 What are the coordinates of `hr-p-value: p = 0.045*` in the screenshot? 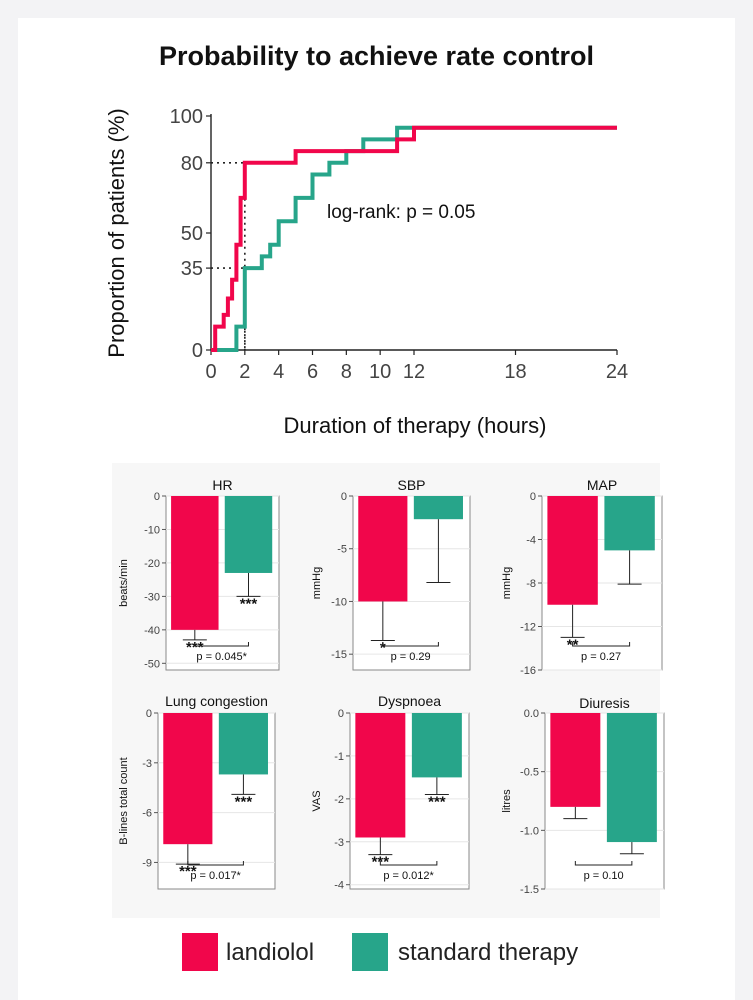 It's located at (221, 657).